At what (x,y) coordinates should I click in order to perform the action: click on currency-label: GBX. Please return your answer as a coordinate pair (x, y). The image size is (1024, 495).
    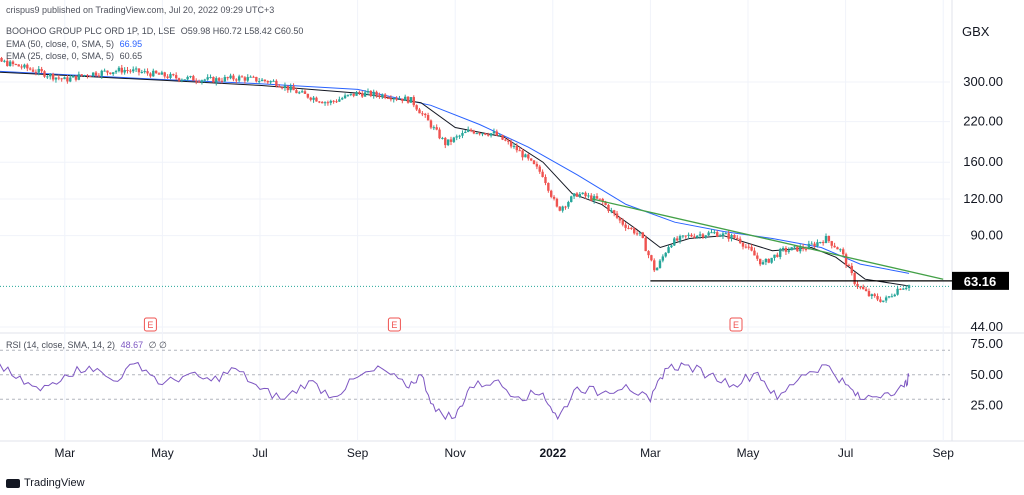
    Looking at the image, I should click on (976, 31).